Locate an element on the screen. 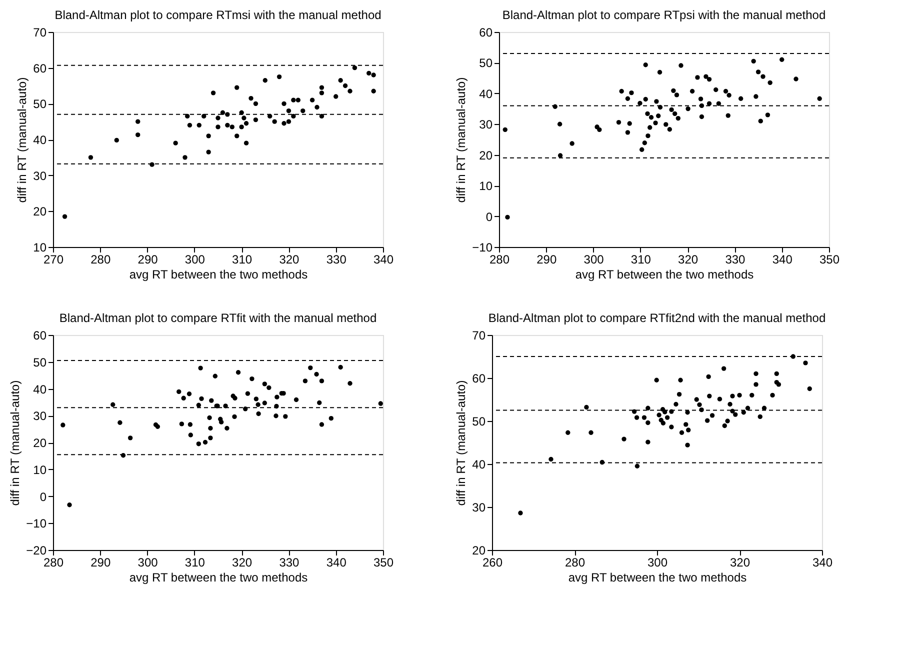 The height and width of the screenshot is (665, 924). x-tick-label: 330 is located at coordinates (336, 259).